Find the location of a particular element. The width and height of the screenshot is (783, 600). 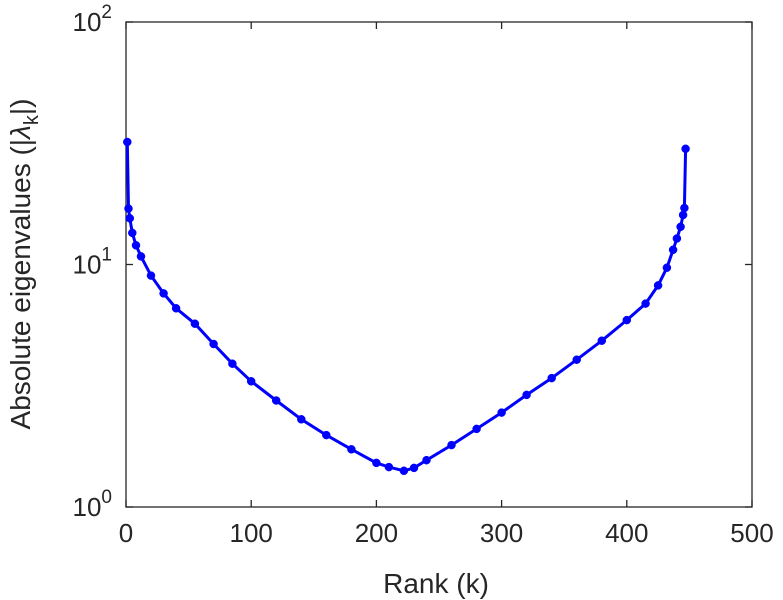

x-tick-labels: 0 100 200 300 400 500 is located at coordinates (446, 533).